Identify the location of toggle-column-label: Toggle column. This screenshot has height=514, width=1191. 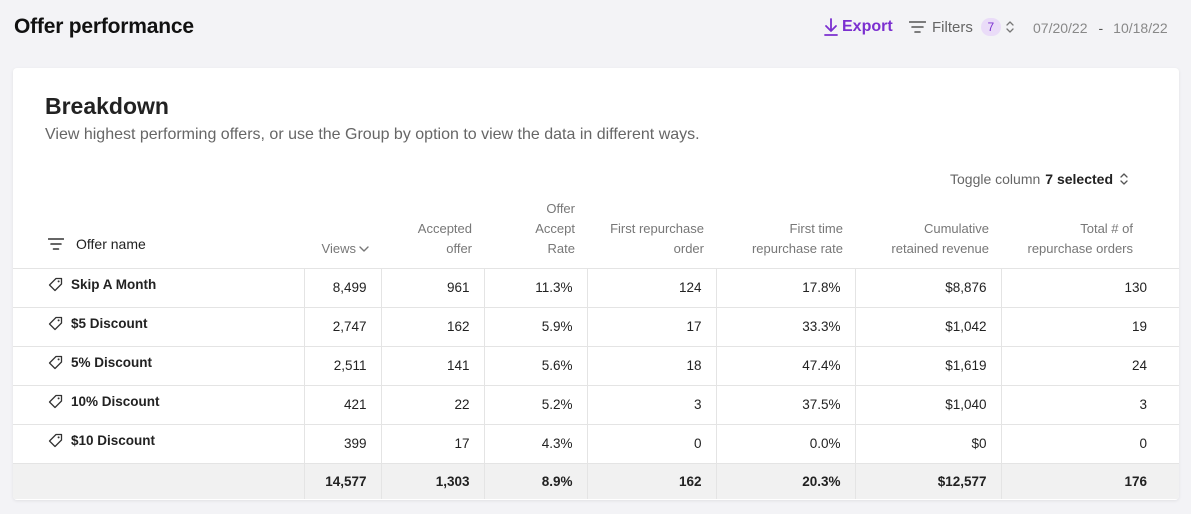
(995, 179).